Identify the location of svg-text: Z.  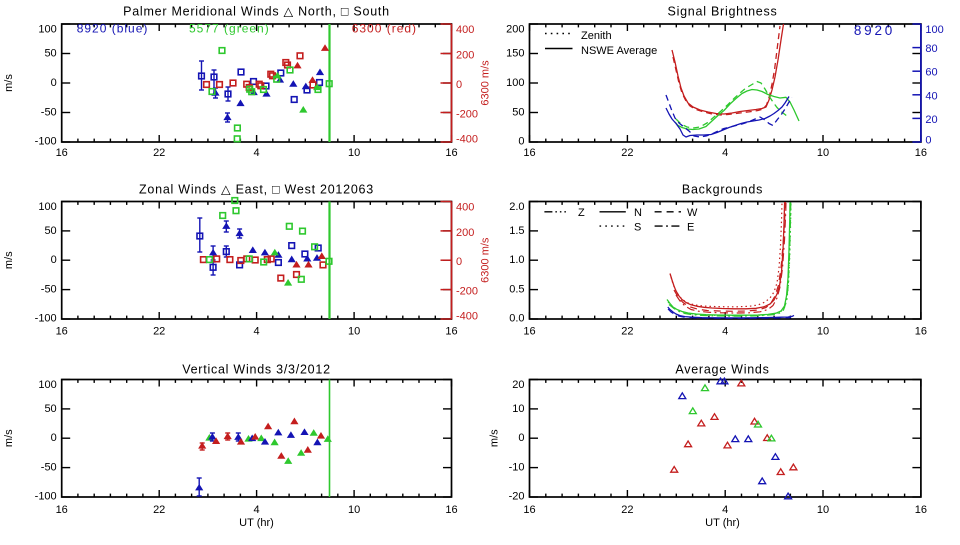
(581, 213).